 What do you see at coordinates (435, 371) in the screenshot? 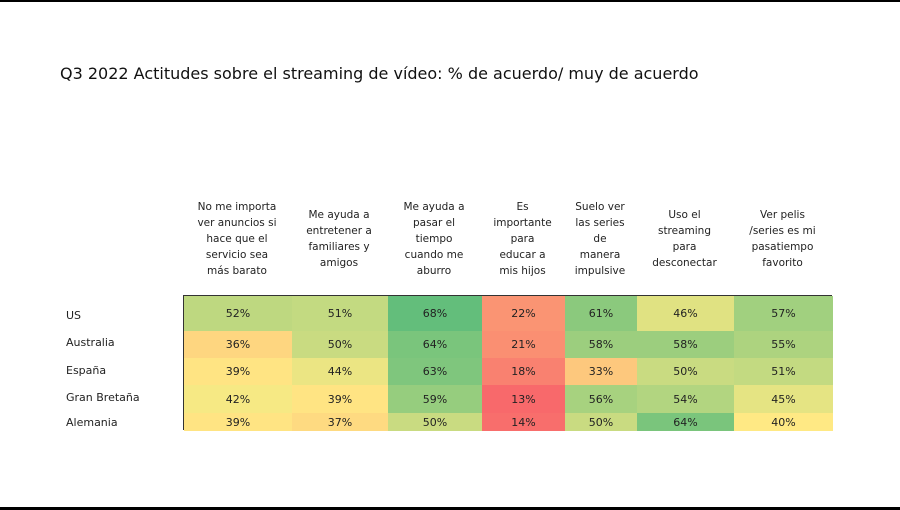
I see `heatmap-cell: 63%` at bounding box center [435, 371].